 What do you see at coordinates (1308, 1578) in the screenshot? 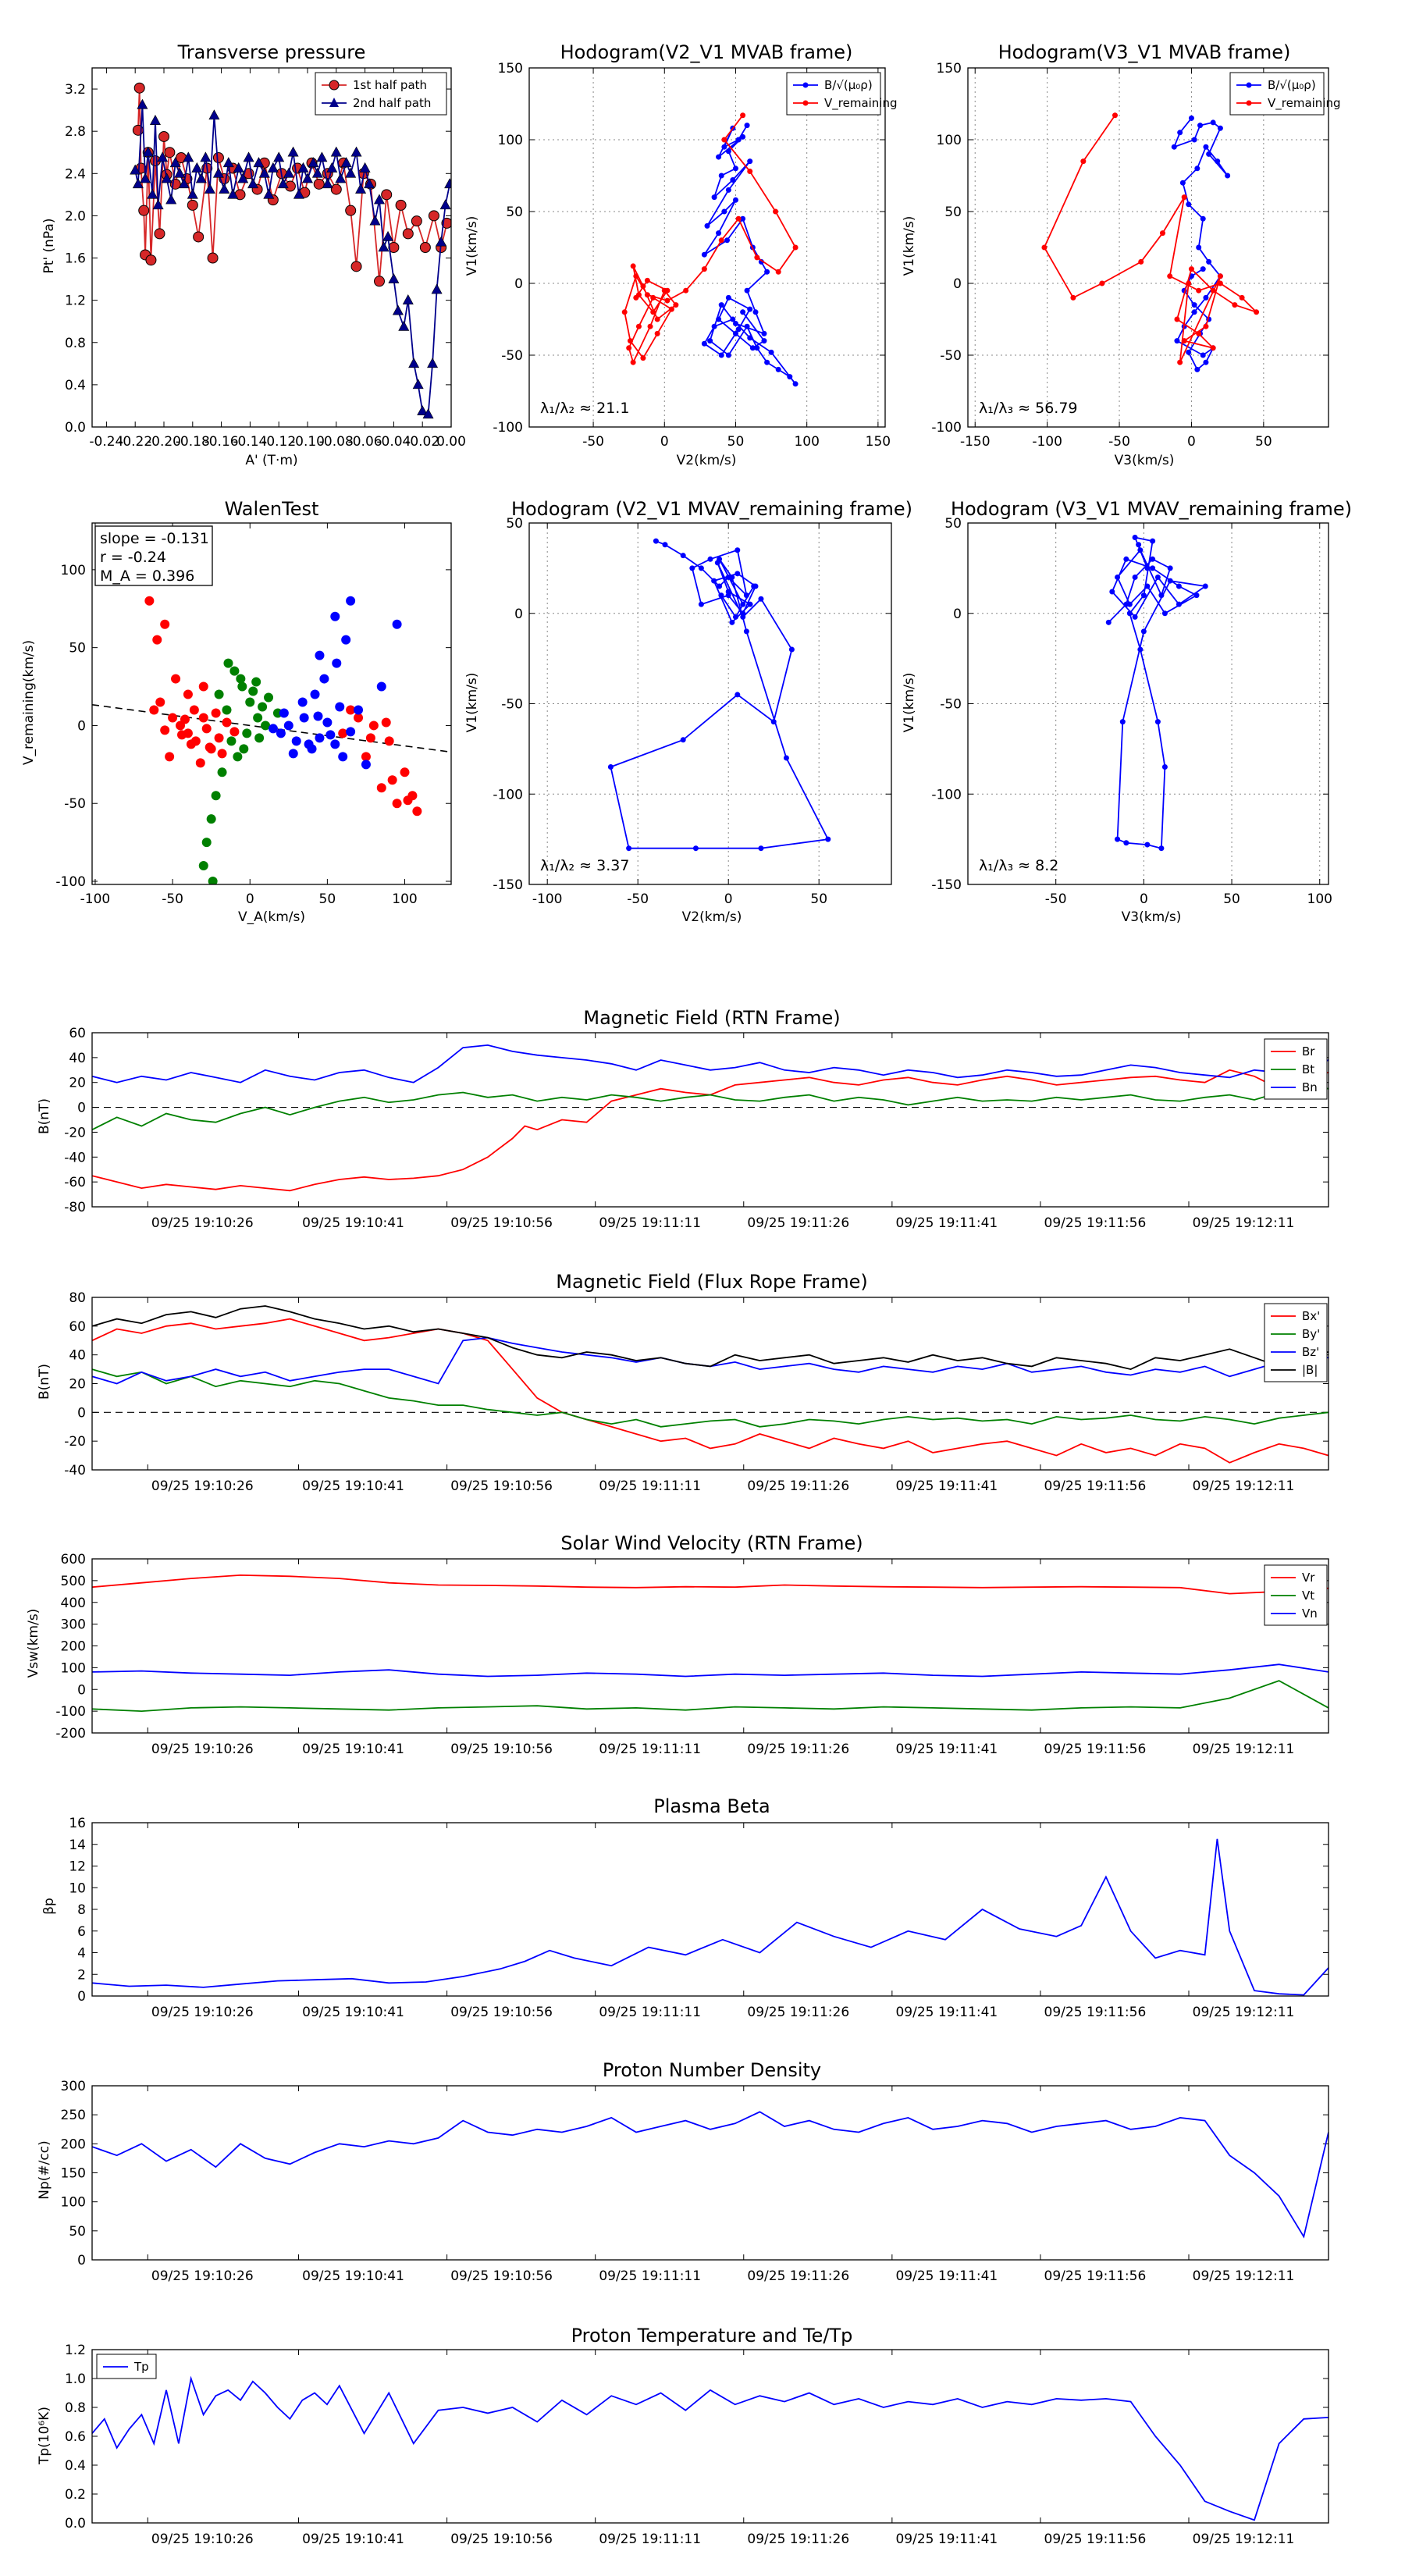
I see `legend-label: Vr` at bounding box center [1308, 1578].